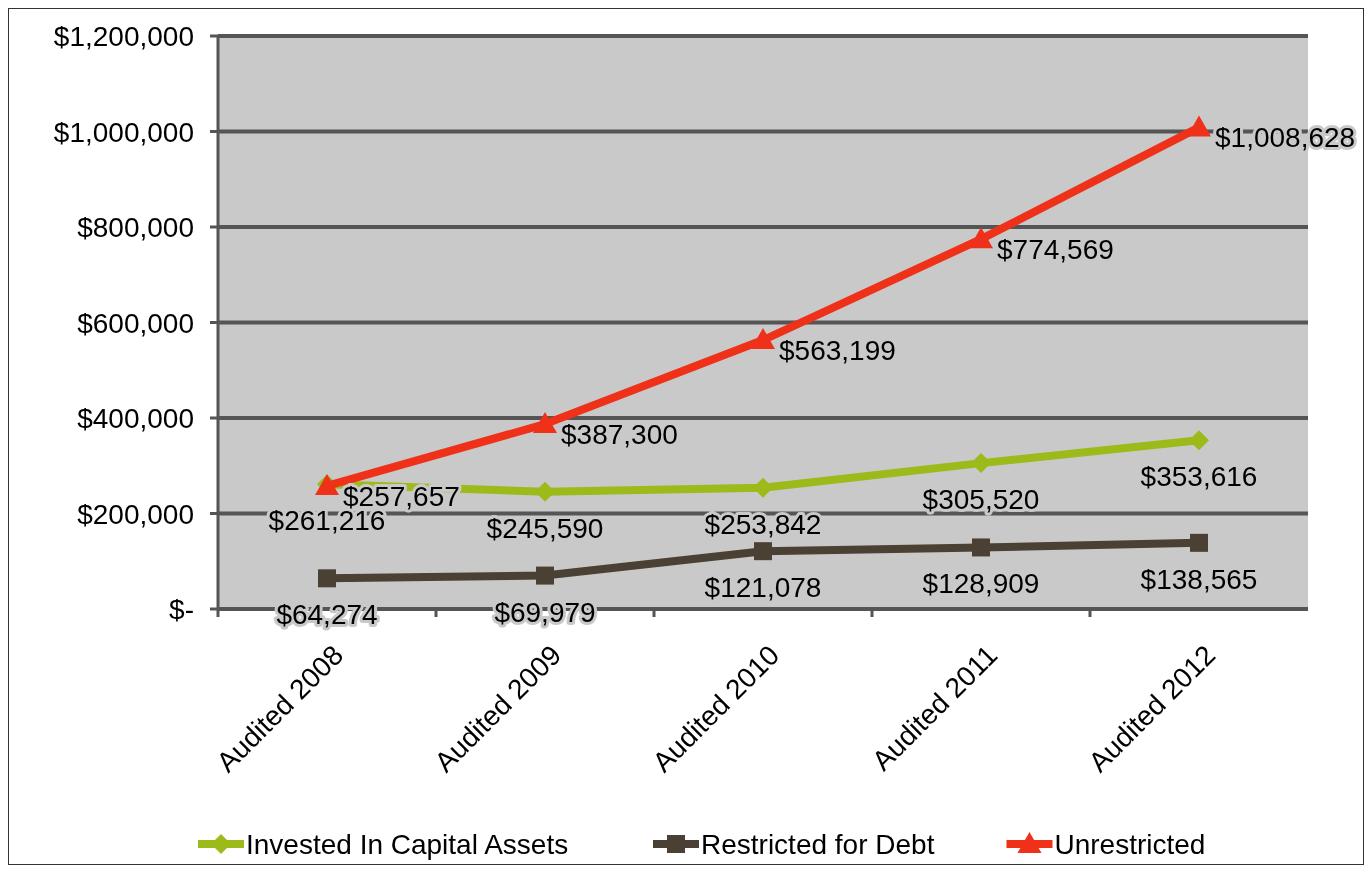 The image size is (1372, 873). Describe the element at coordinates (545, 528) in the screenshot. I see `data-label: $245,590` at that location.